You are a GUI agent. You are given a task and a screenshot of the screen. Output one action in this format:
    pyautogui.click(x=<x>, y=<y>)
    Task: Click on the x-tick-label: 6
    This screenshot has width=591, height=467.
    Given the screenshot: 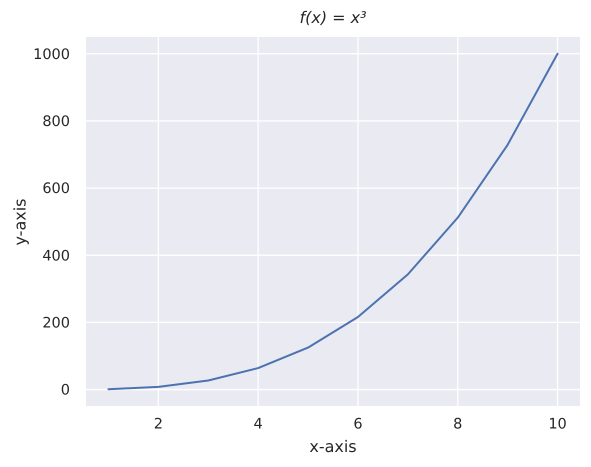 What is the action you would take?
    pyautogui.click(x=358, y=424)
    